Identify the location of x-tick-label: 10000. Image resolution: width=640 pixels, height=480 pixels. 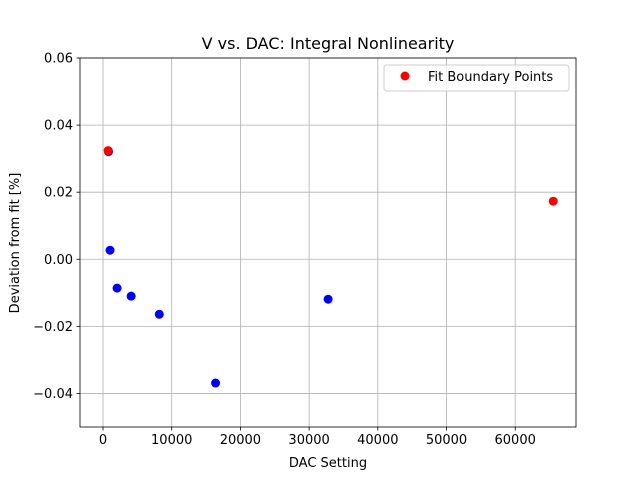
(171, 440).